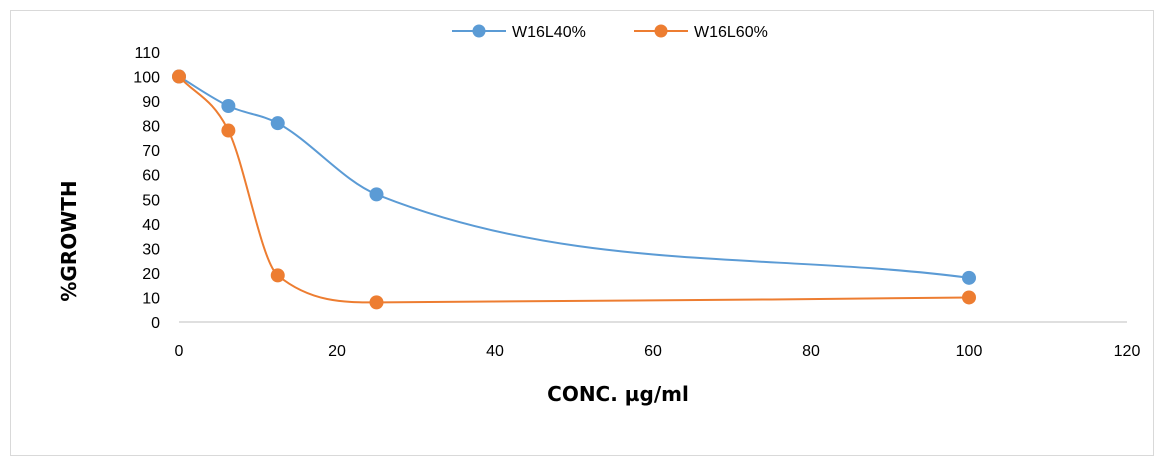  Describe the element at coordinates (151, 225) in the screenshot. I see `y-tick-label: 40` at that location.